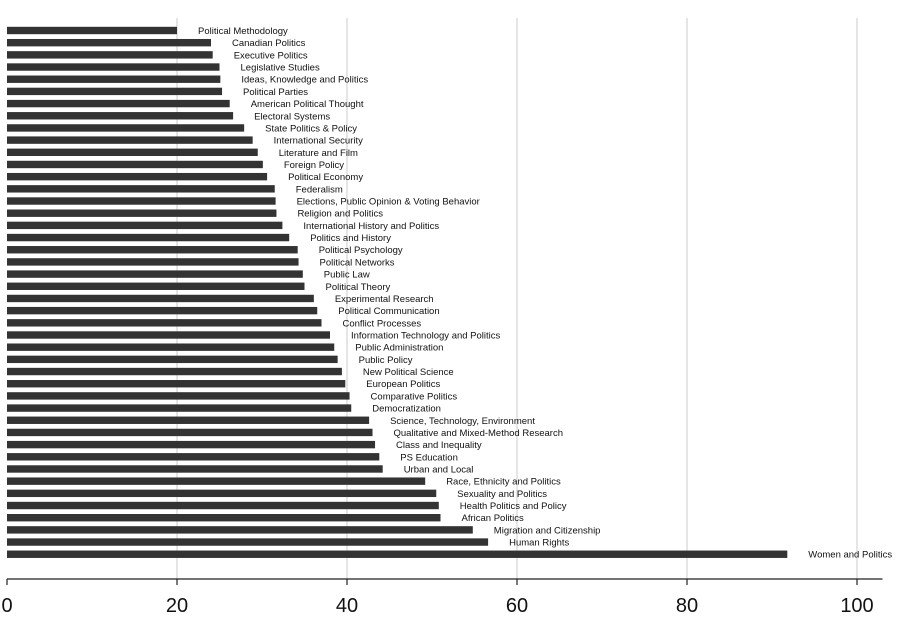  What do you see at coordinates (177, 606) in the screenshot?
I see `x-tick-label: 20` at bounding box center [177, 606].